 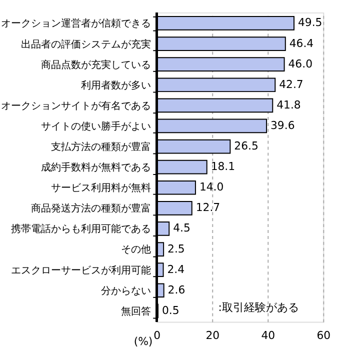 What do you see at coordinates (91, 208) in the screenshot?
I see `y-tick-label: 商品発送方法の種類が豊富` at bounding box center [91, 208].